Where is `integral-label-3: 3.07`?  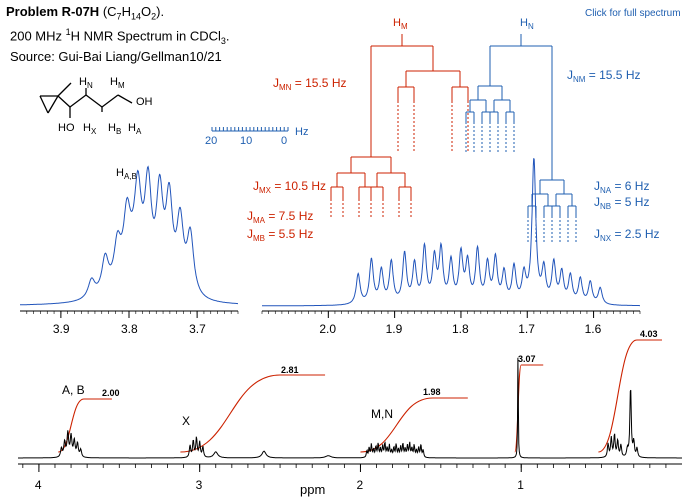
integral-label-3: 3.07 is located at coordinates (527, 359).